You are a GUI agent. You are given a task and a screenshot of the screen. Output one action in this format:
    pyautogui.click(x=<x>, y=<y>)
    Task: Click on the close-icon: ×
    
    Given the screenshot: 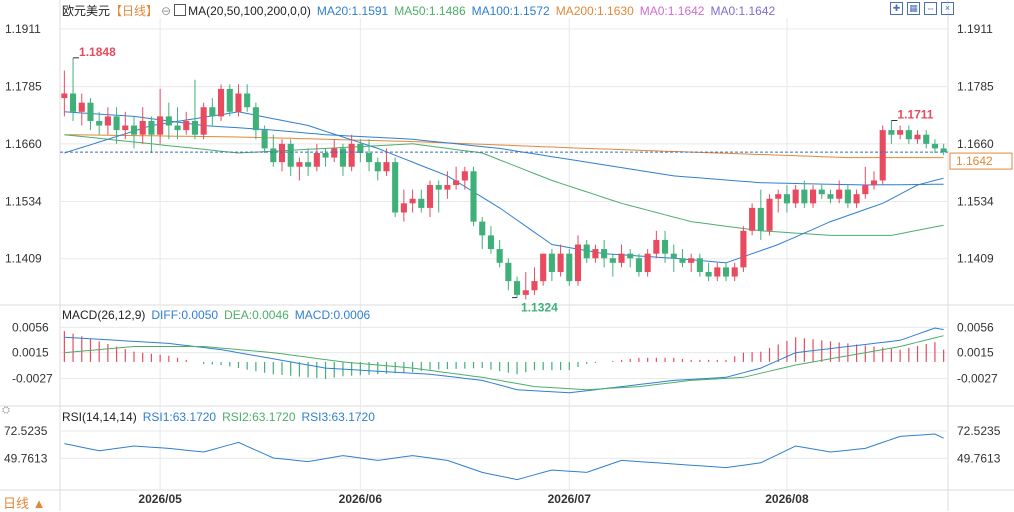 What is the action you would take?
    pyautogui.click(x=947, y=8)
    